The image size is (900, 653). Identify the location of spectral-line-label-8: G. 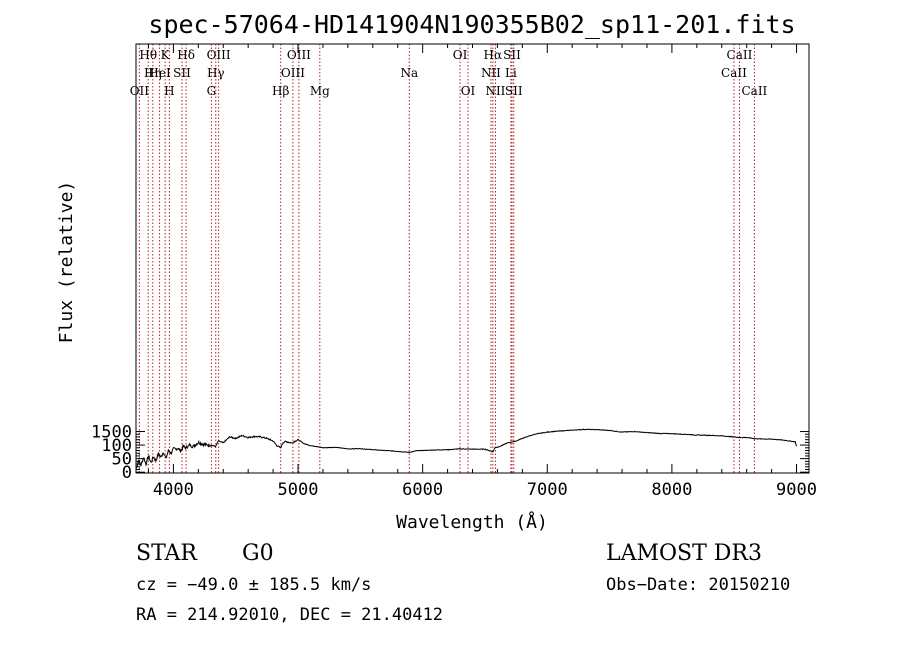
(212, 91).